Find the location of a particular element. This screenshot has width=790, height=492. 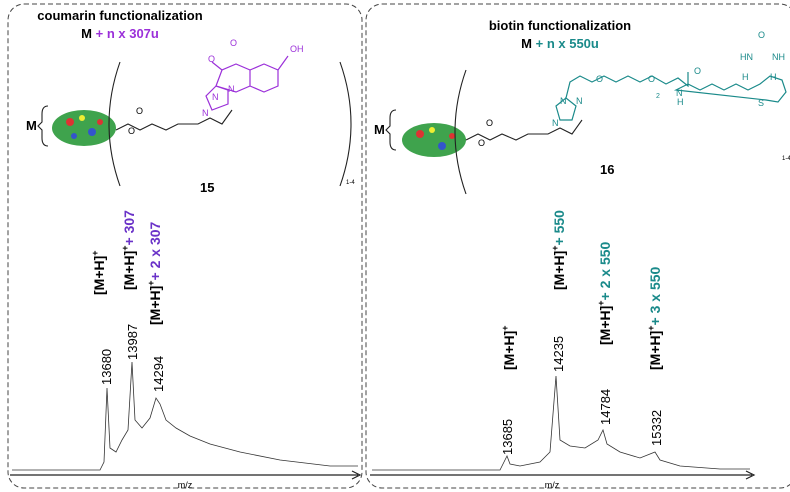

atom: NH is located at coordinates (778, 57).